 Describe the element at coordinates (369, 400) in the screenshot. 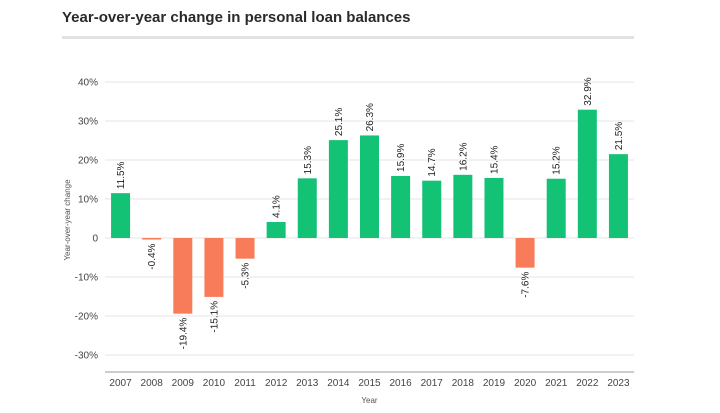

I see `x-axis-label: Year` at that location.